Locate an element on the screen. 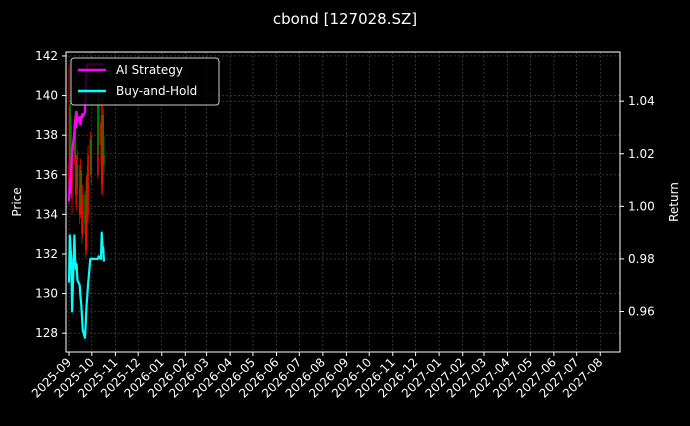  y-right-tick-label: 0.96 is located at coordinates (641, 312).